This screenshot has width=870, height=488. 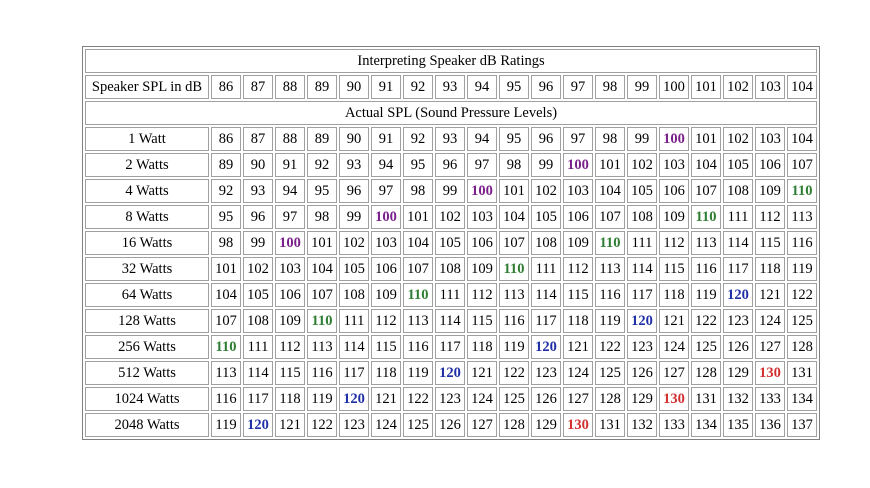 What do you see at coordinates (290, 295) in the screenshot?
I see `spl-cell: 106` at bounding box center [290, 295].